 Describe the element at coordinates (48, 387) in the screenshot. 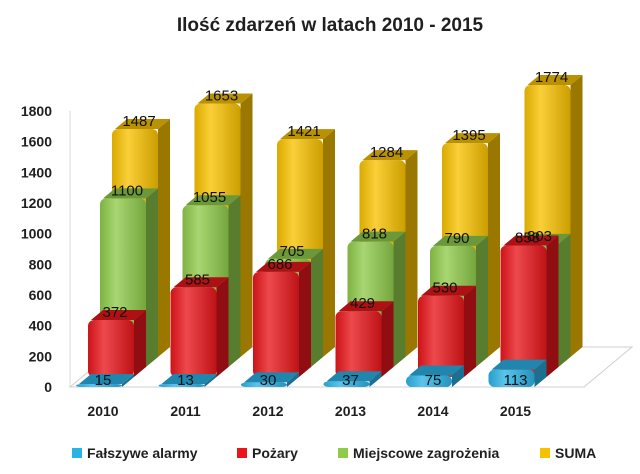

I see `y-tick-label: 0` at that location.